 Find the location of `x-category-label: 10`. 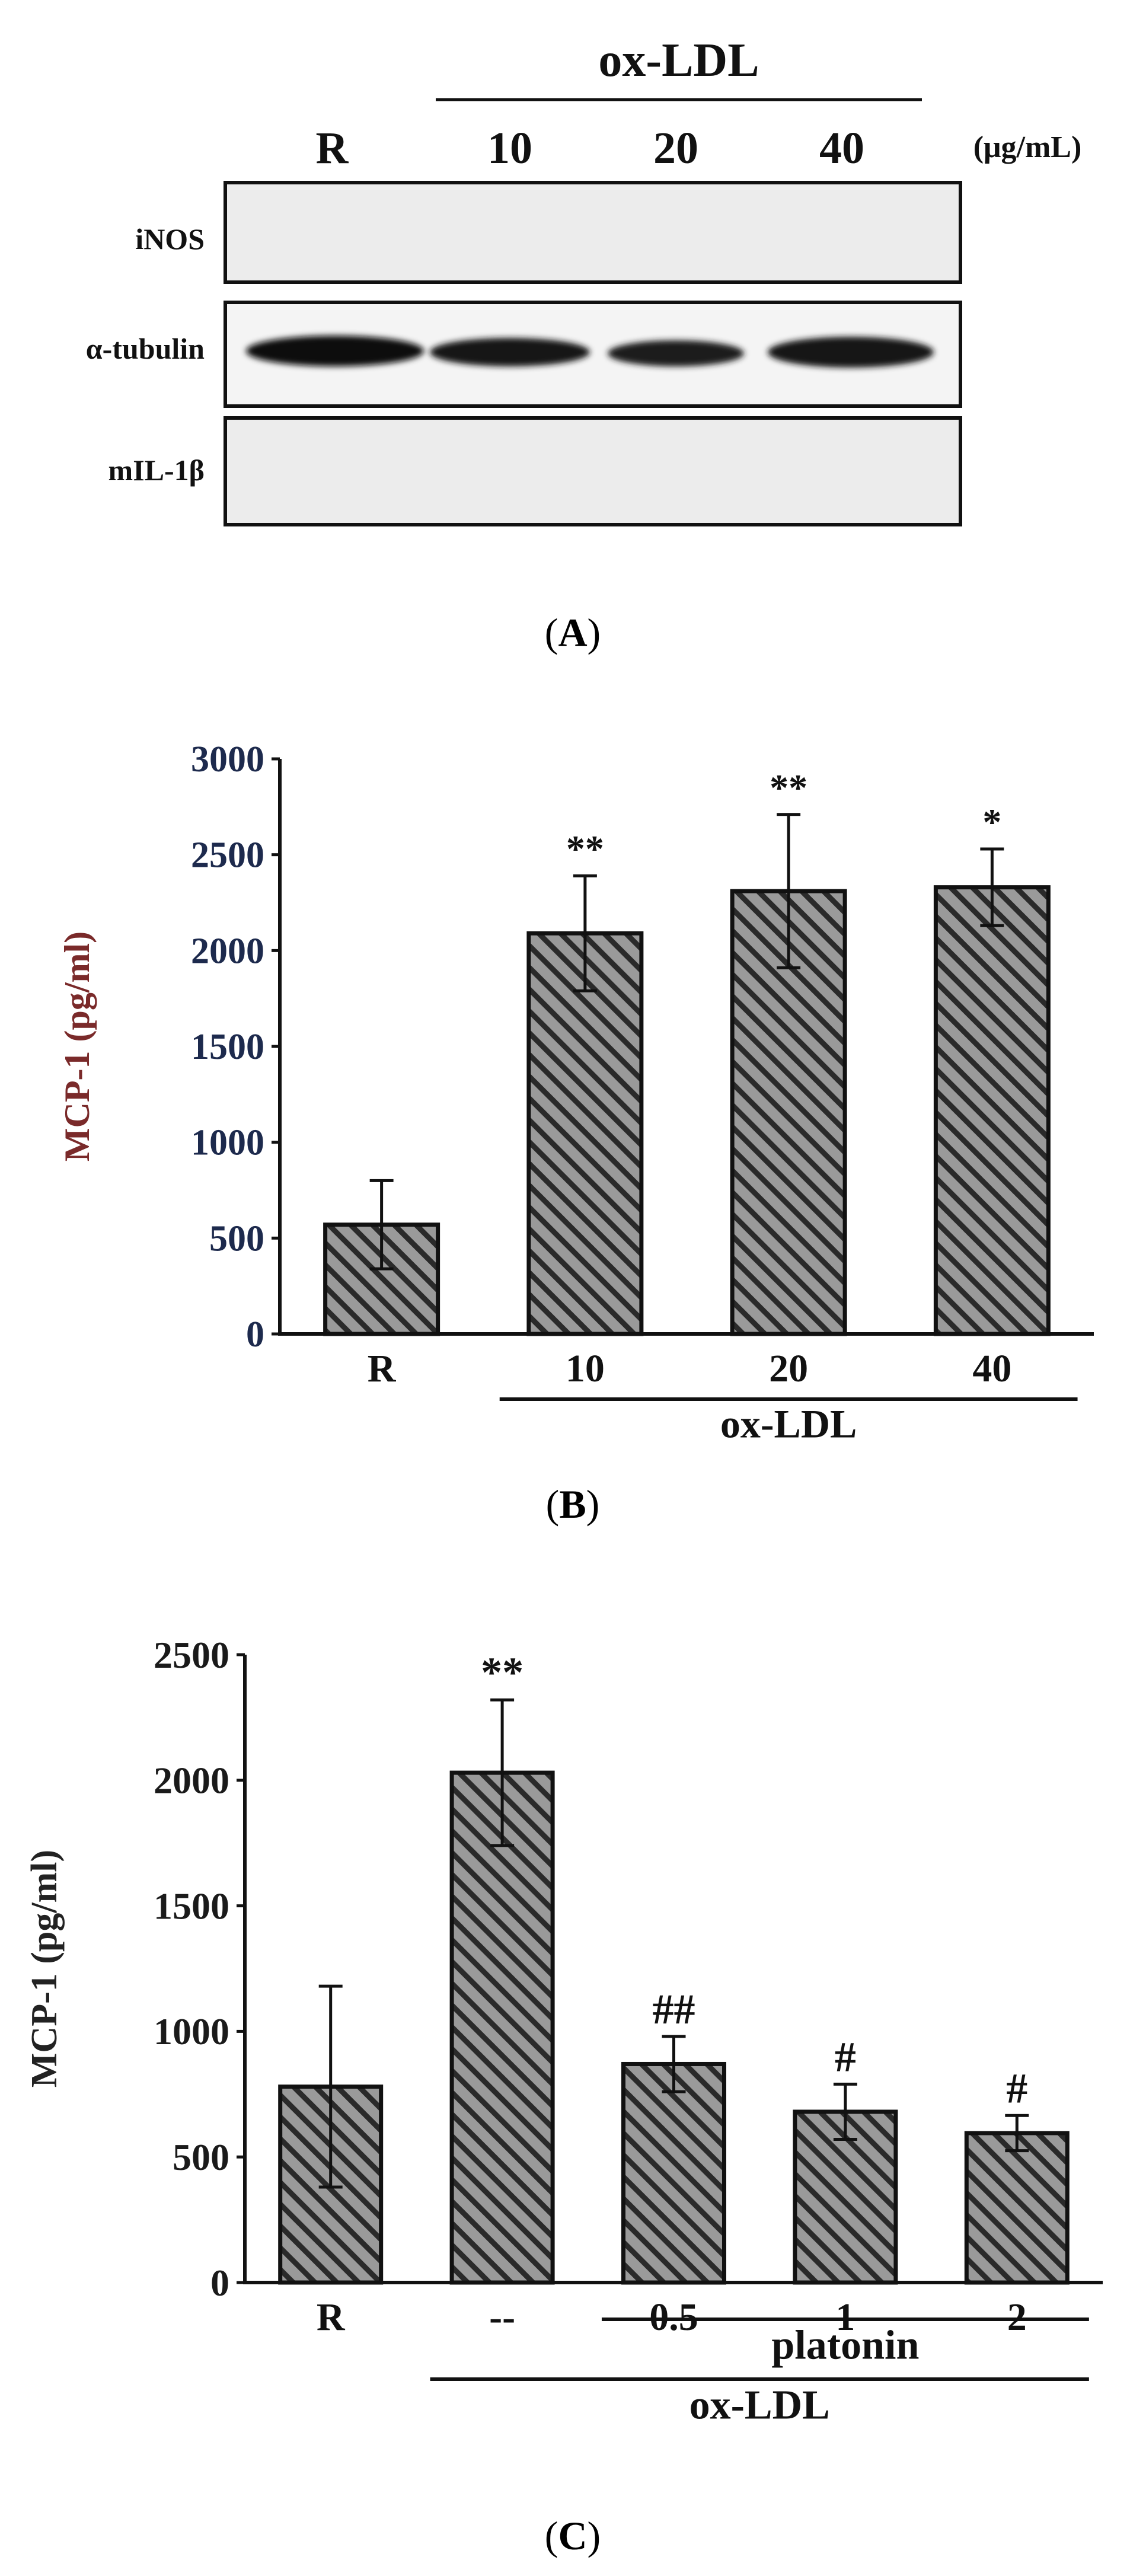

x-category-label: 10 is located at coordinates (585, 1368).